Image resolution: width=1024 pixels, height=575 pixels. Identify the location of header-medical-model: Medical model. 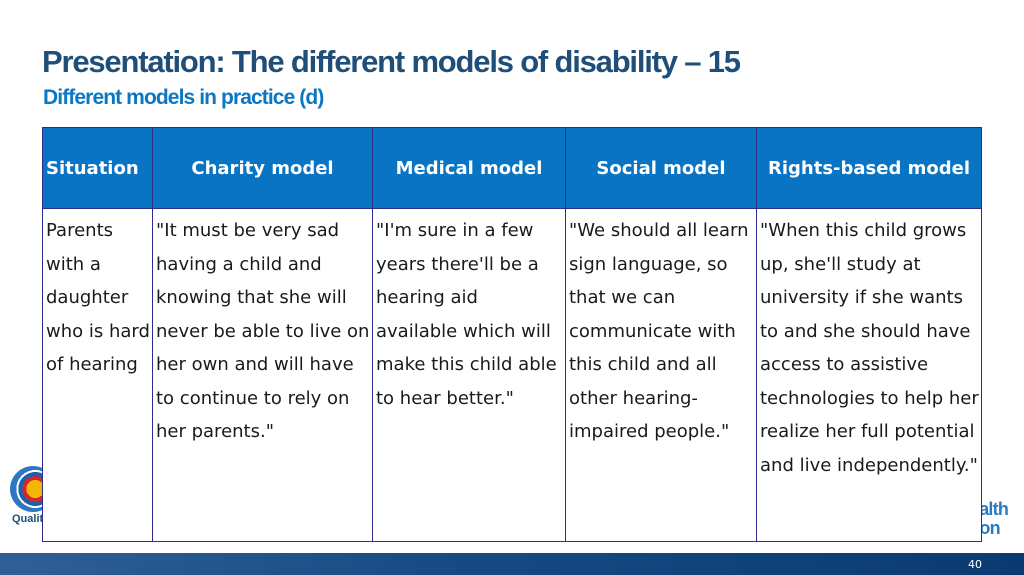
(469, 168).